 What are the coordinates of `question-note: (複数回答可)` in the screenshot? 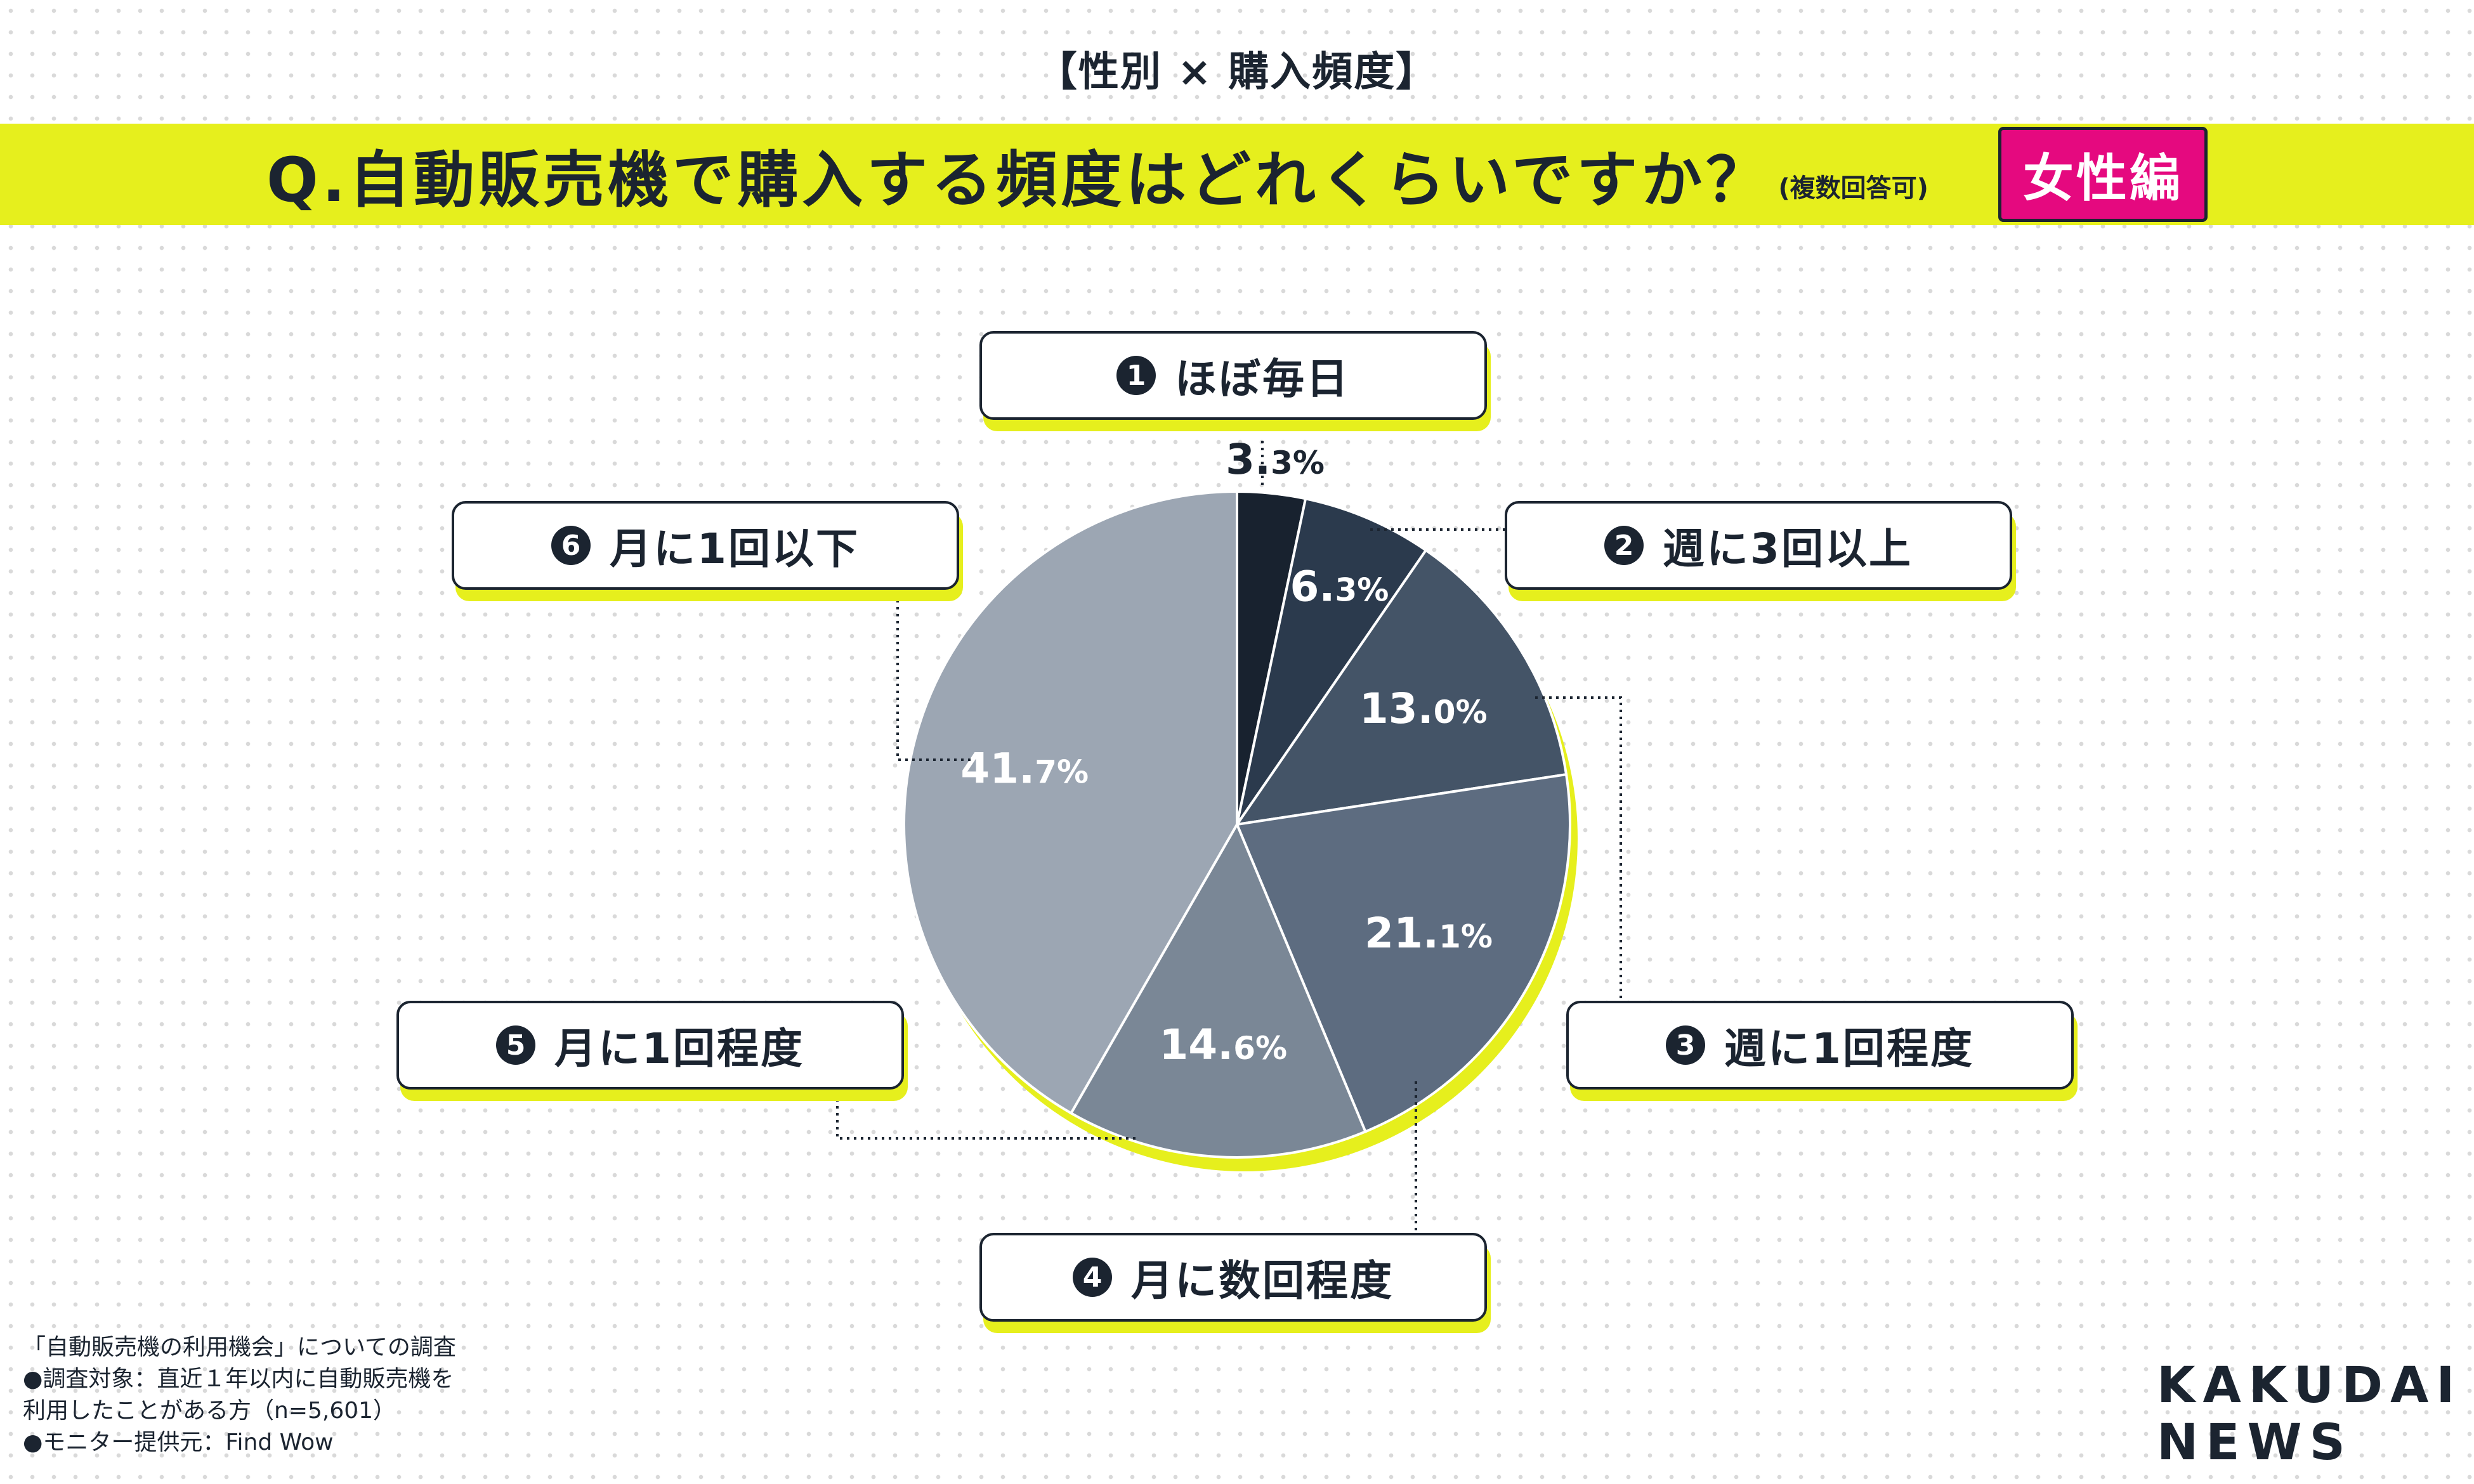 It's located at (1853, 188).